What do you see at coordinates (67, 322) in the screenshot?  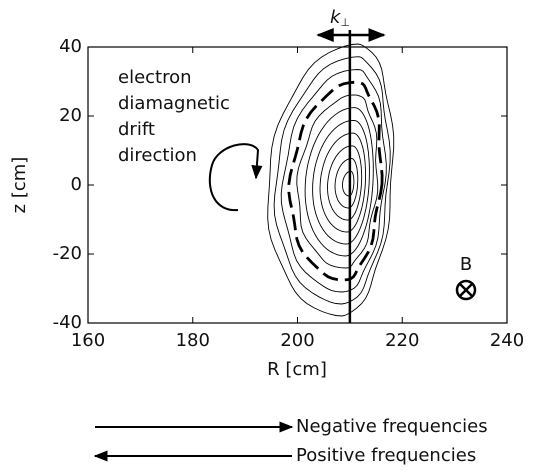 I see `y-tick-label: -40` at bounding box center [67, 322].